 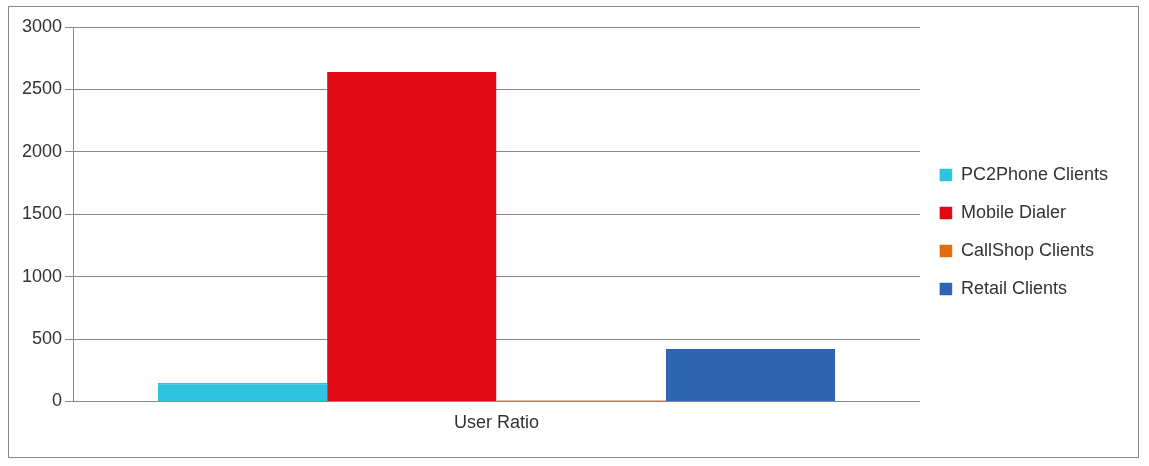 What do you see at coordinates (57, 400) in the screenshot?
I see `y-tick-label: 0` at bounding box center [57, 400].